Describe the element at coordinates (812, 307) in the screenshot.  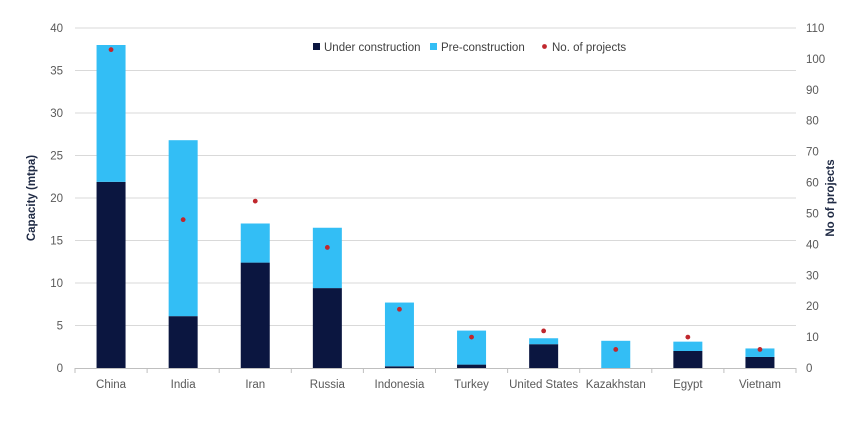
I see `y2-tick-label: 20` at that location.